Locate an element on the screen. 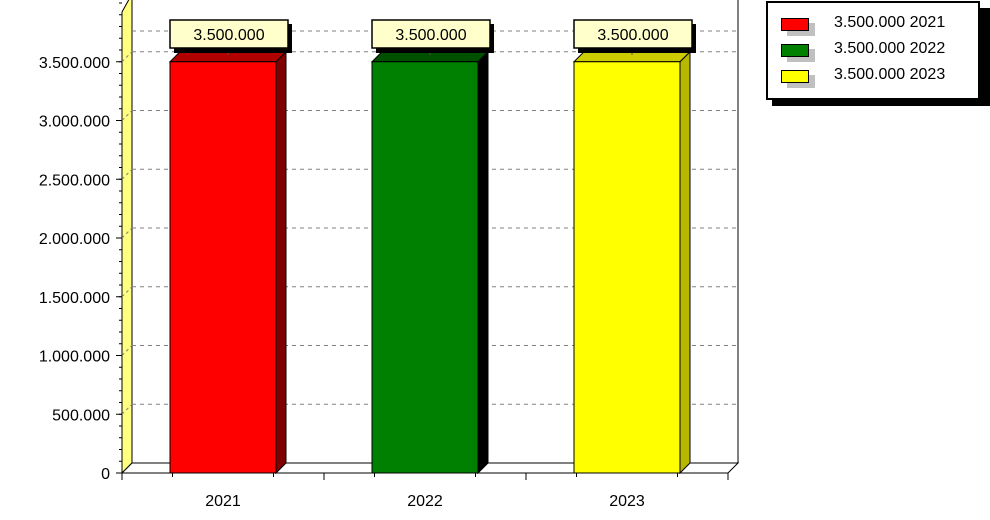  y-tick-label: 3.000.000 is located at coordinates (74, 122).